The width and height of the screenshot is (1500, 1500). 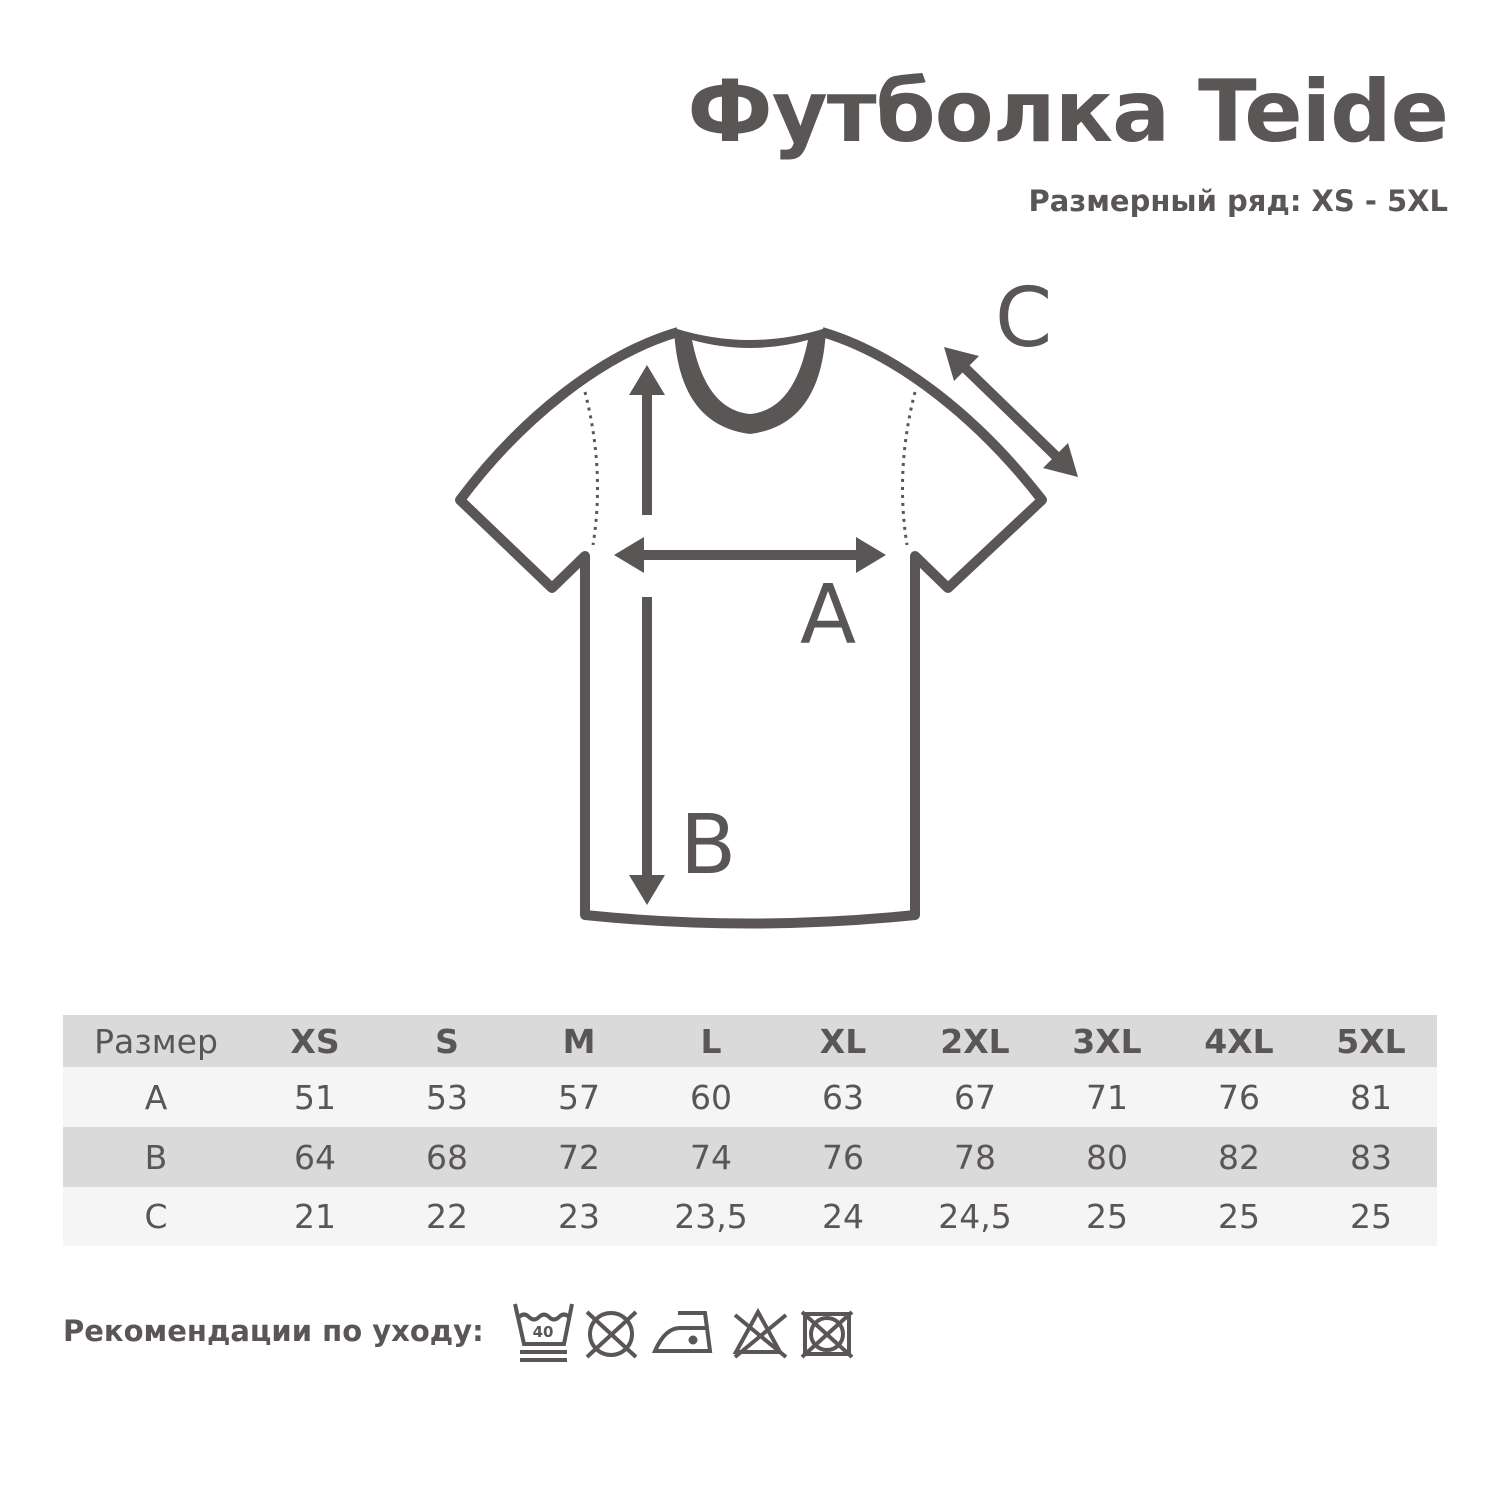 I want to click on row-label: C, so click(x=156, y=1216).